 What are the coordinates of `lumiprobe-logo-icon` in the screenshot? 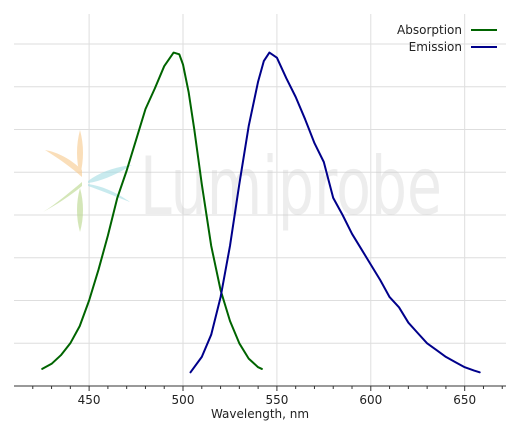 It's located at (87, 181).